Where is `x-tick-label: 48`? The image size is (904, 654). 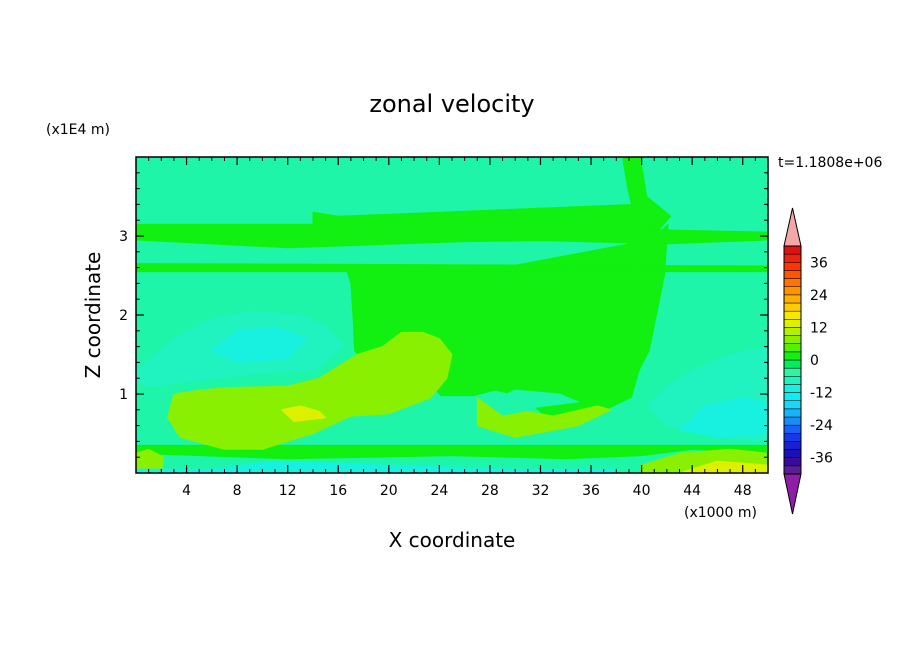
x-tick-label: 48 is located at coordinates (743, 491).